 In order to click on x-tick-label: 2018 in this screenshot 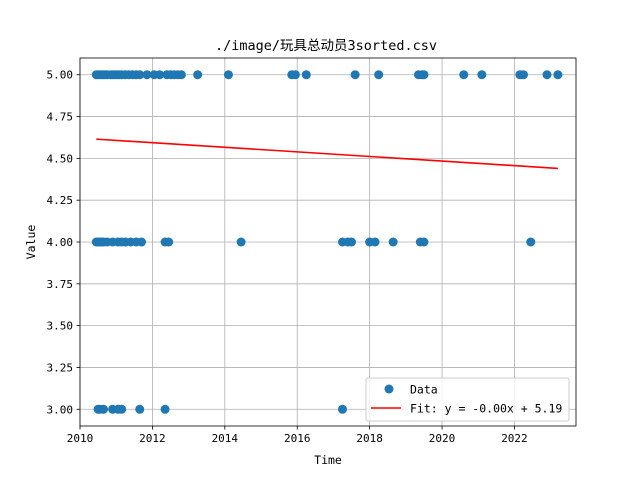, I will do `click(369, 438)`.